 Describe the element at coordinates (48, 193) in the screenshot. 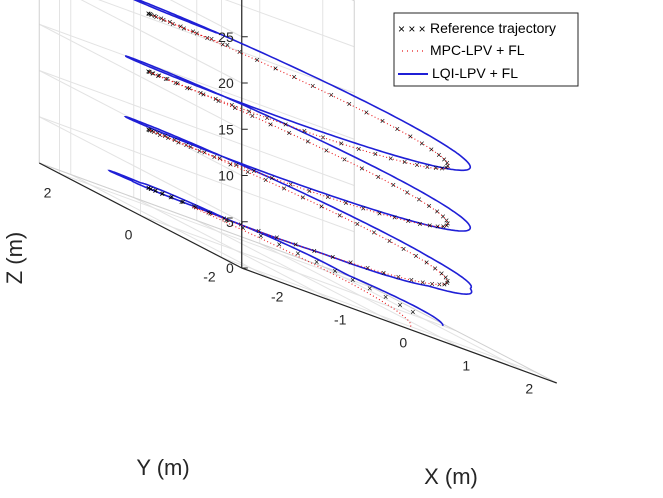

I see `y-tick-label: 2` at that location.